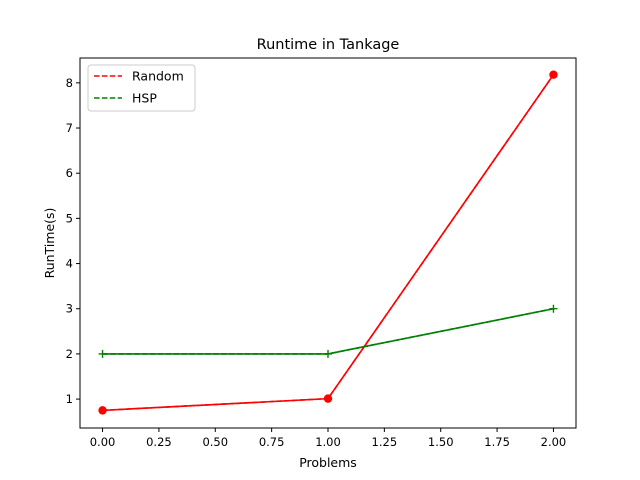  What do you see at coordinates (328, 45) in the screenshot?
I see `chart-title: Runtime in Tankage` at bounding box center [328, 45].